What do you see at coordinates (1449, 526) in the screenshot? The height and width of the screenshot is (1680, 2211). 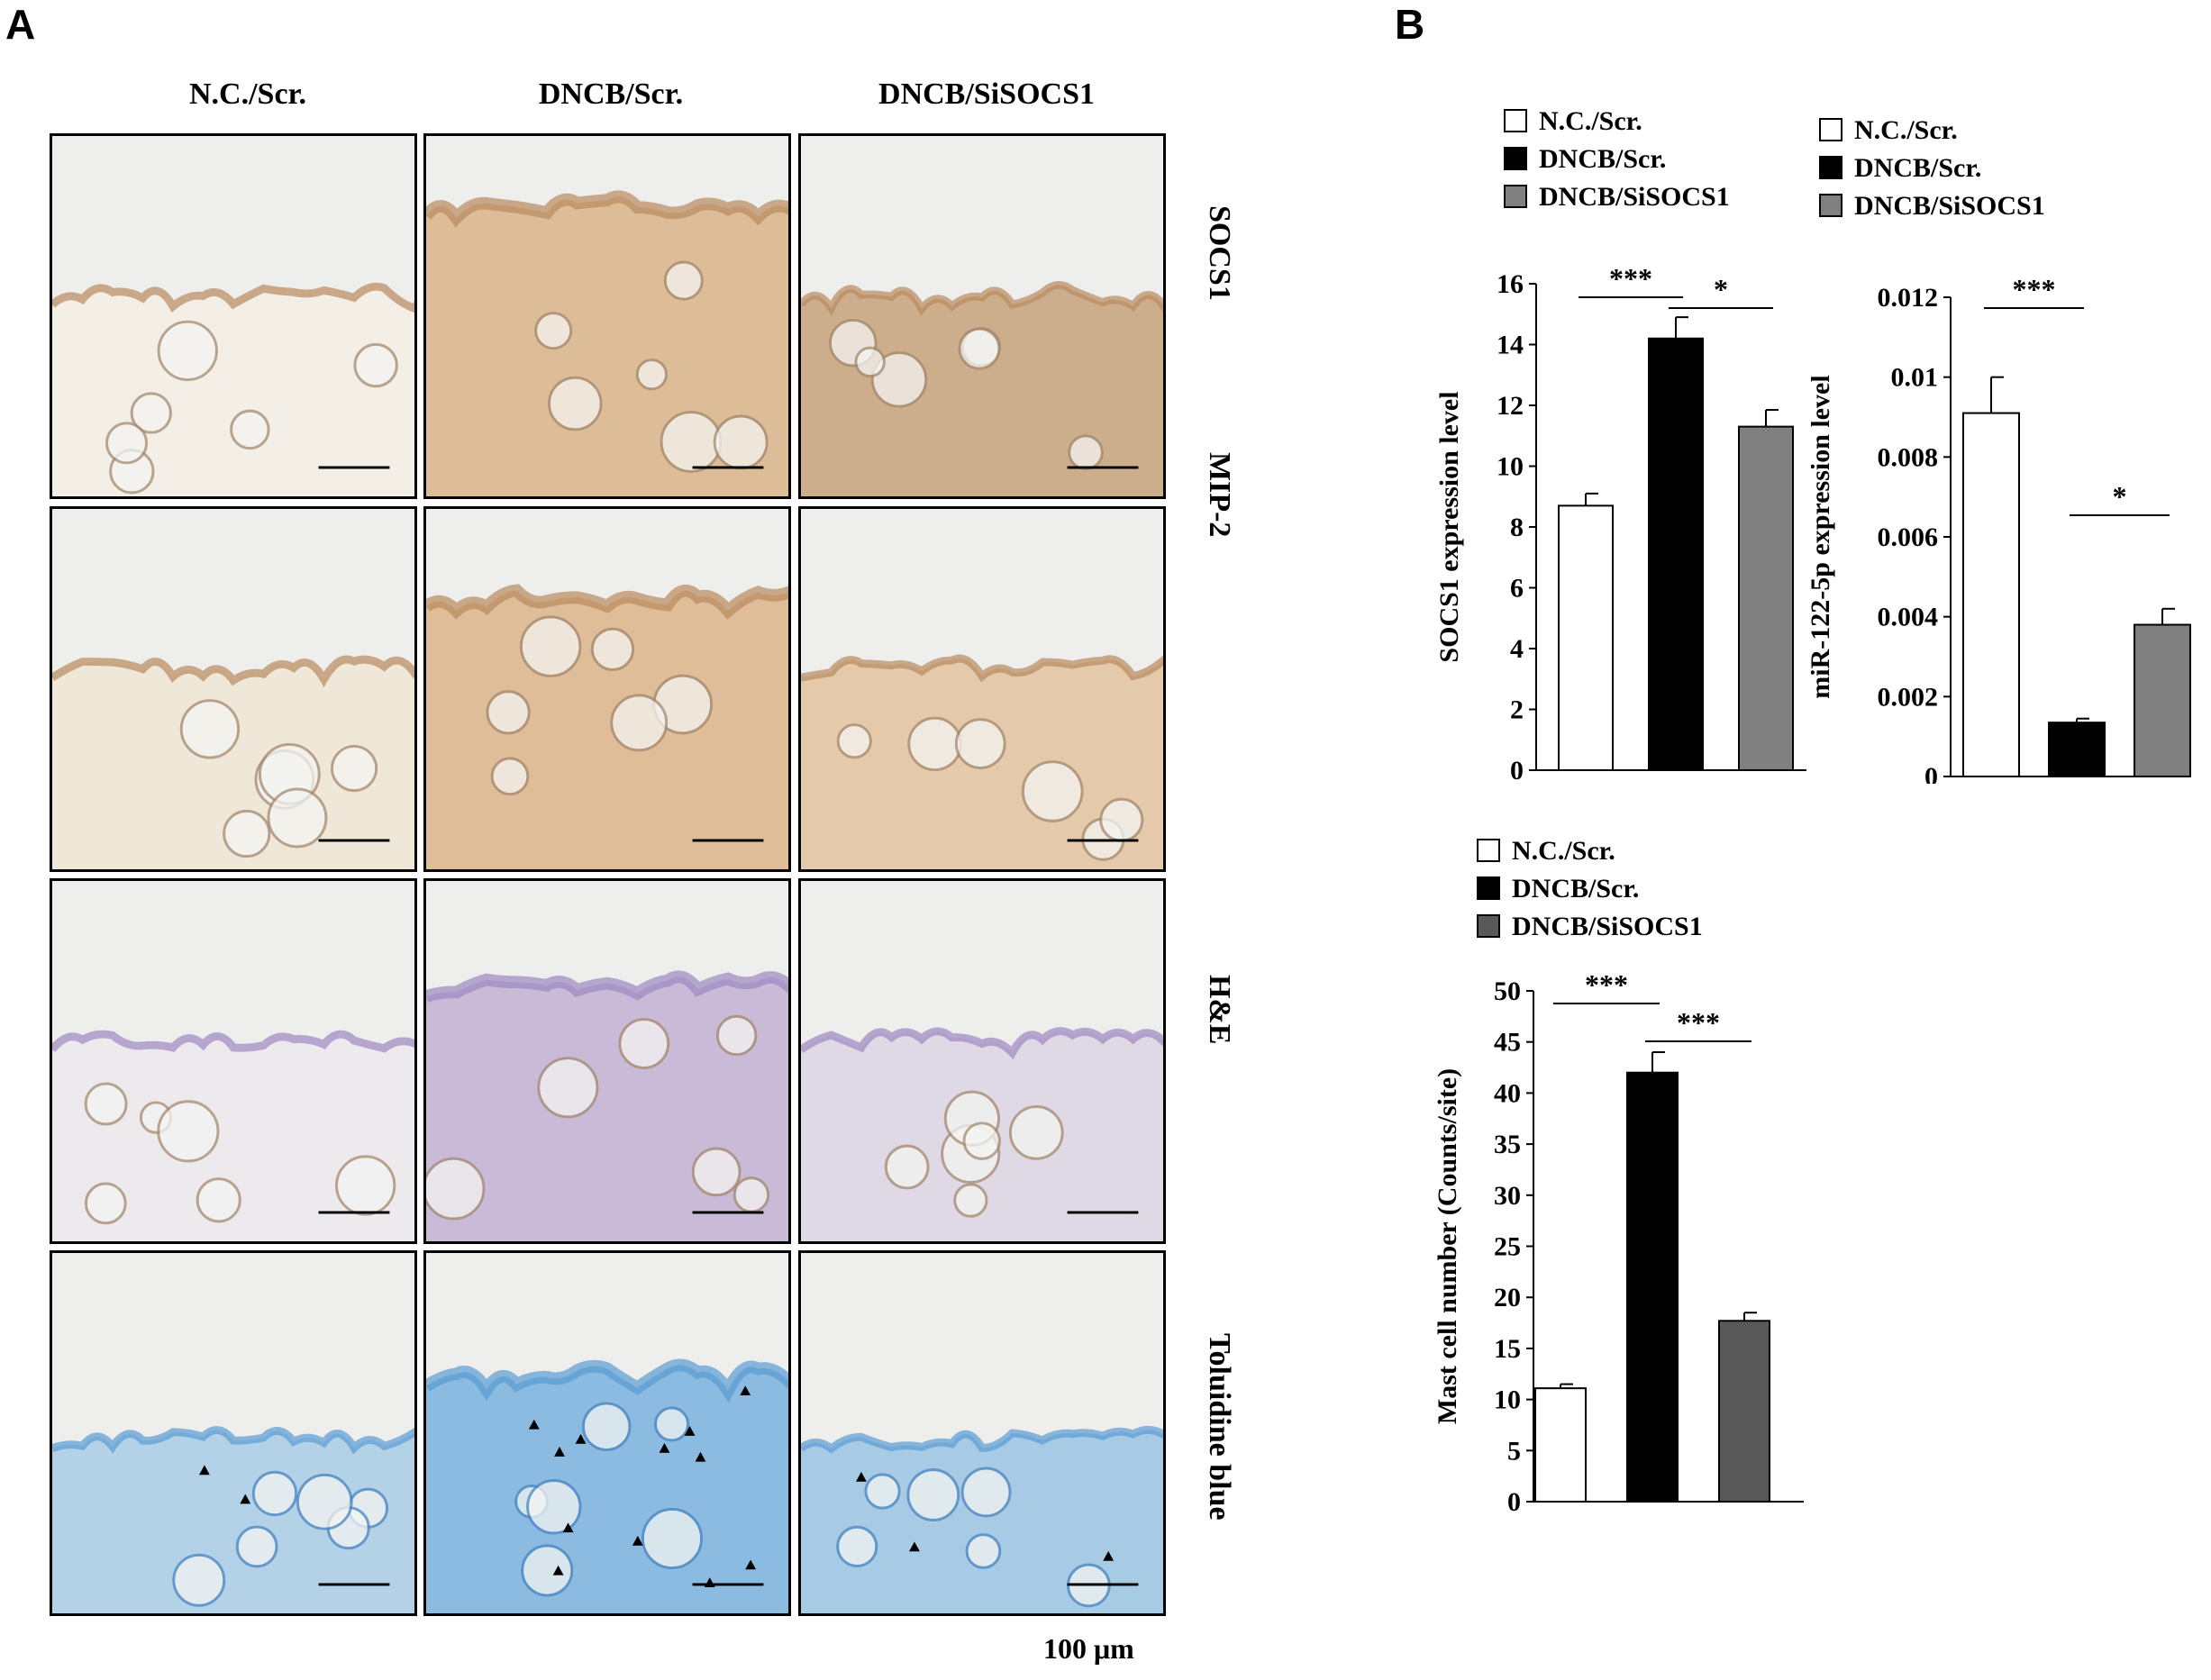 I see `y-axis-label: SOCS1 expression level` at bounding box center [1449, 526].